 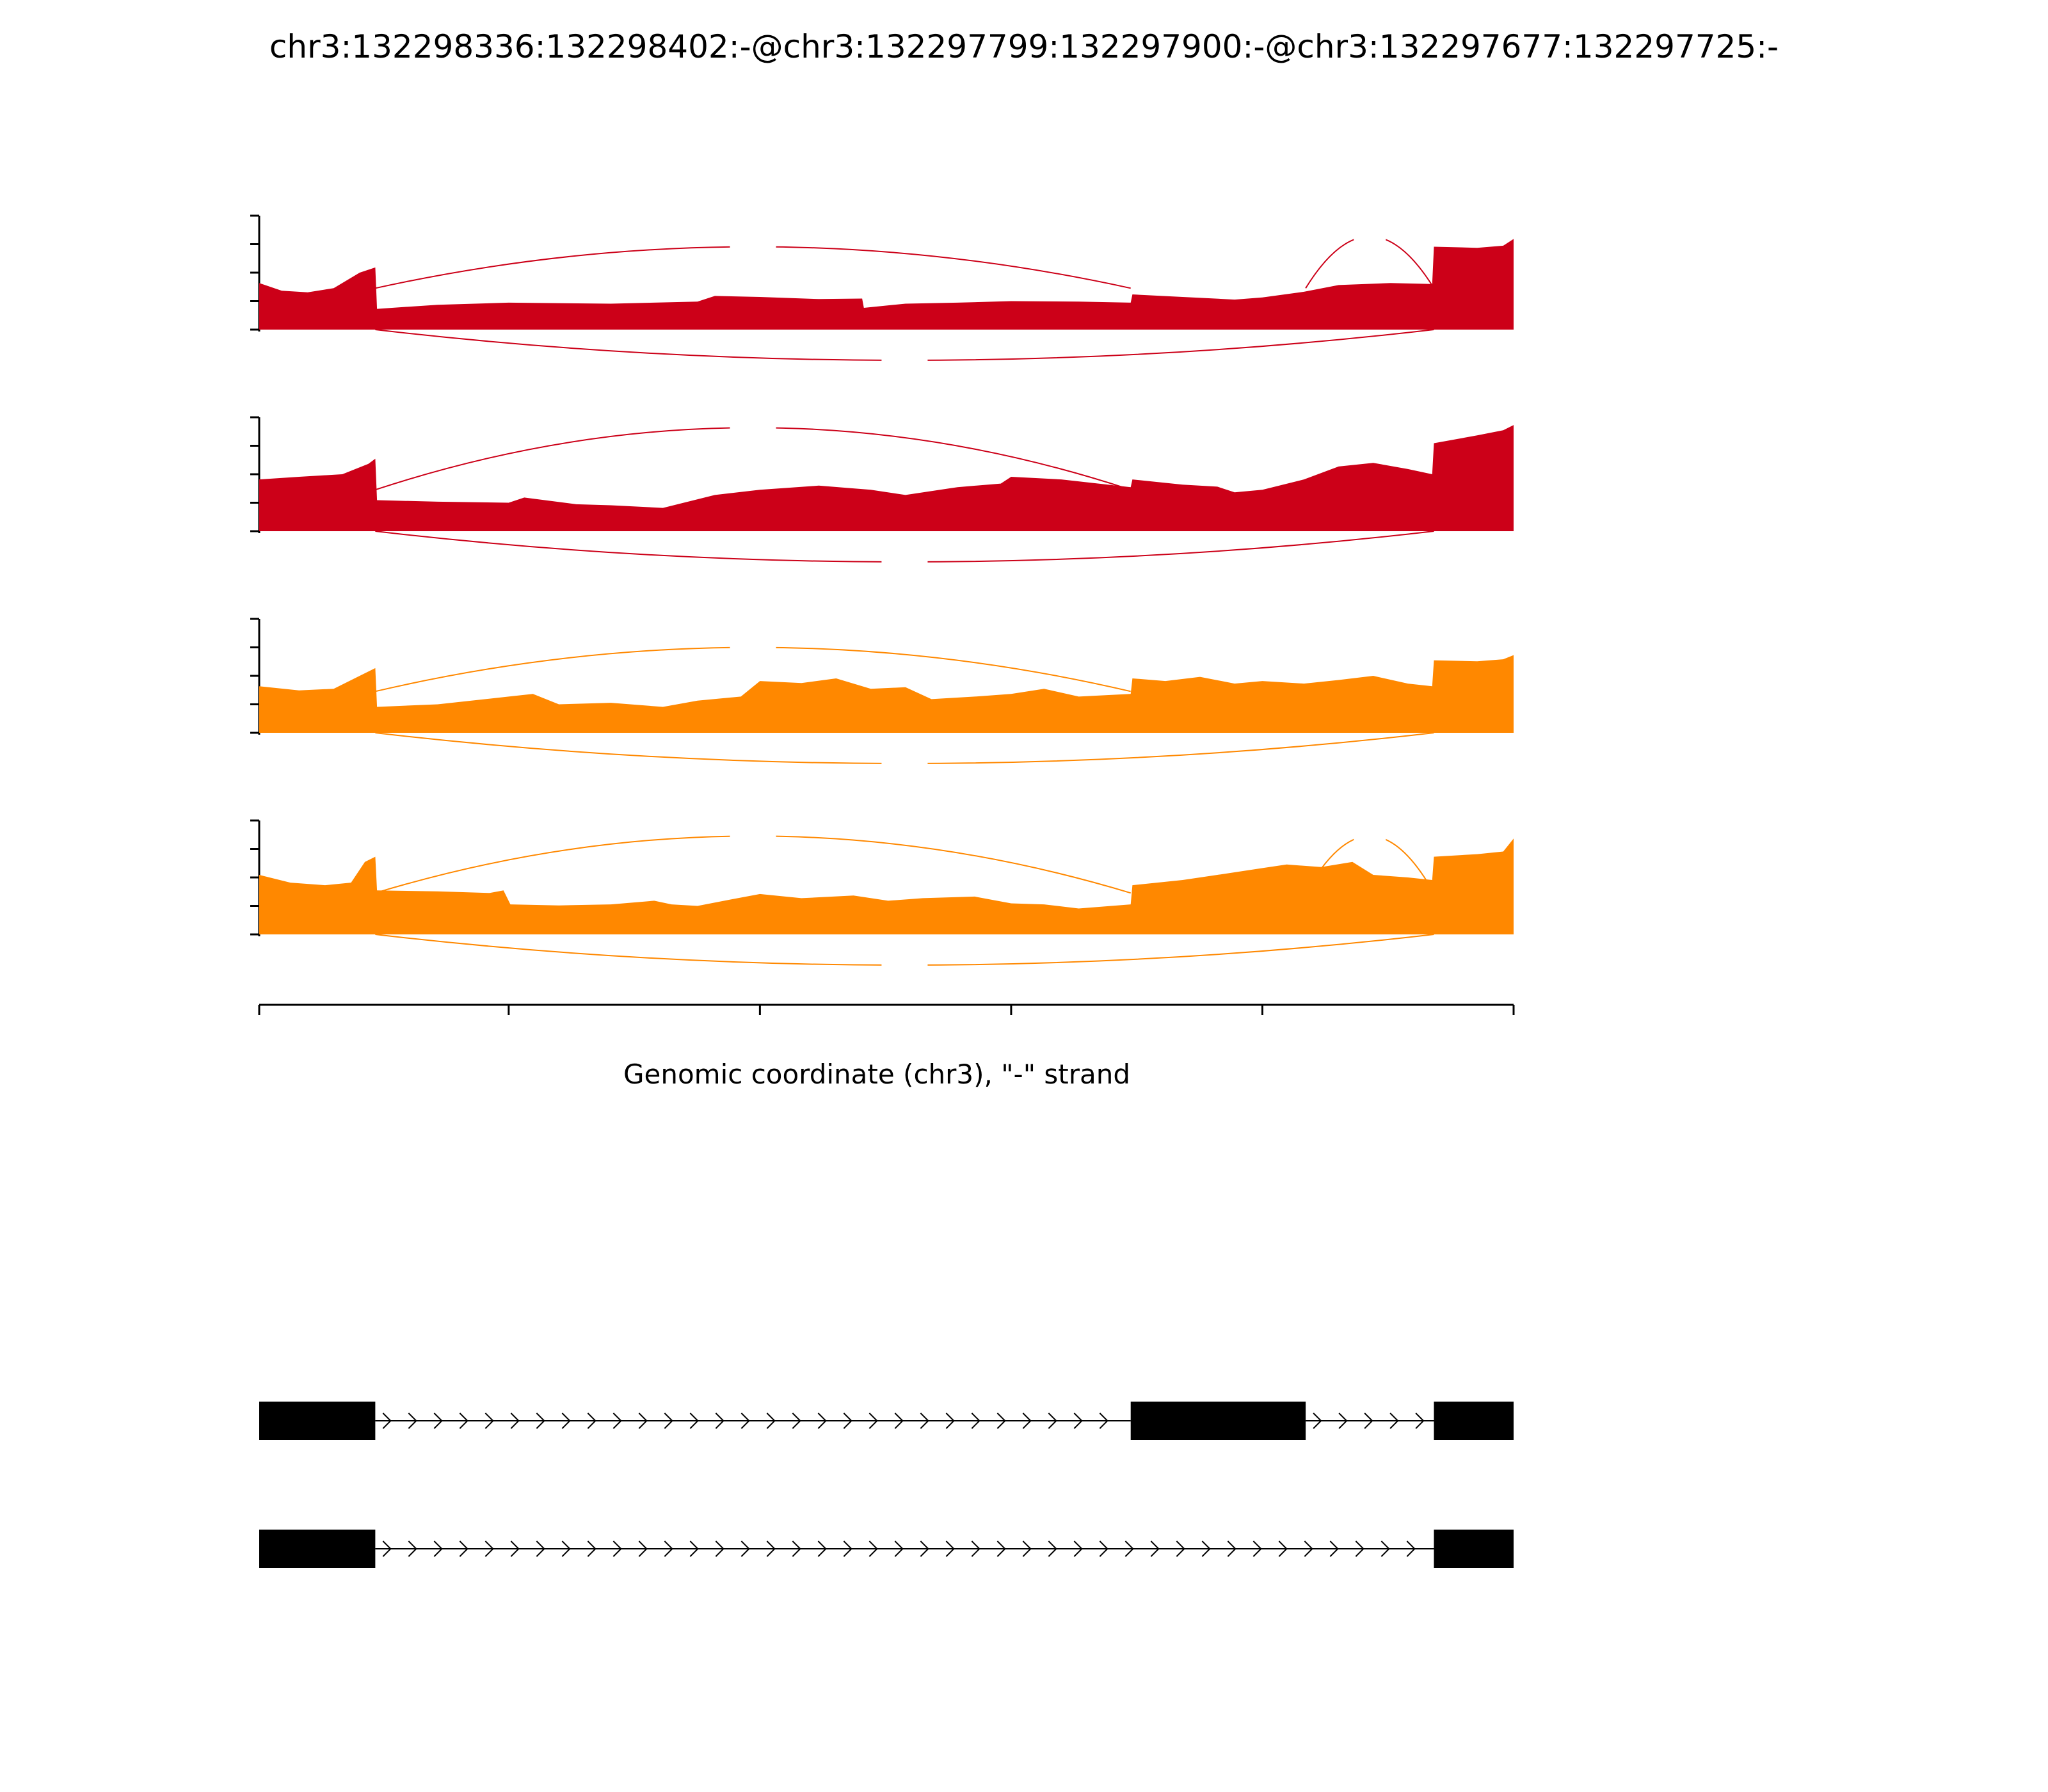 What do you see at coordinates (886, 1485) in the screenshot?
I see `transcript-models` at bounding box center [886, 1485].